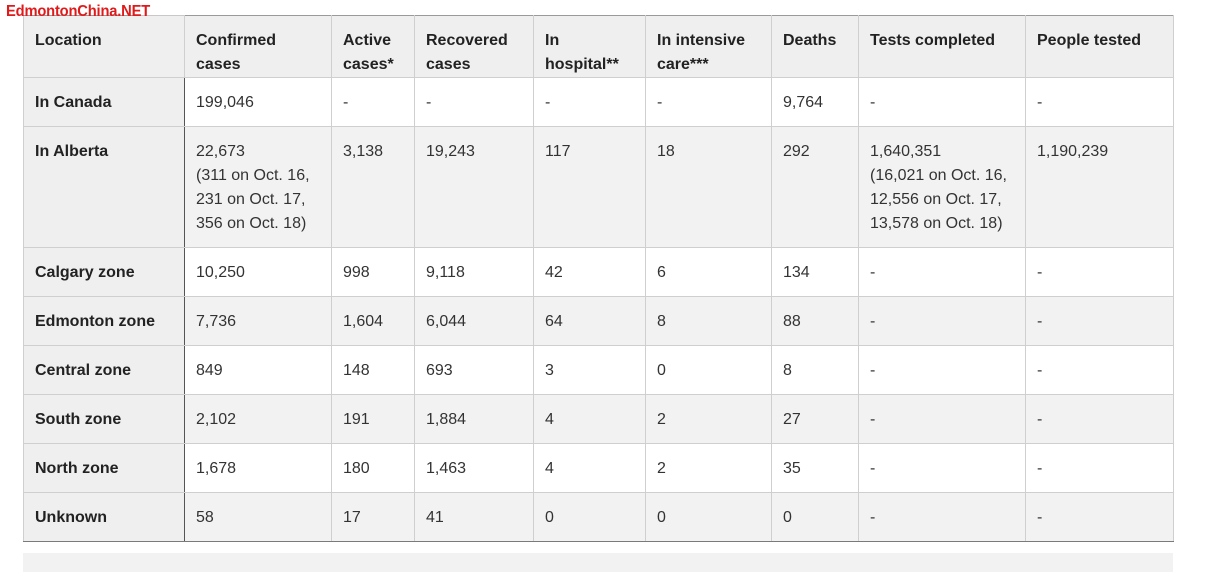  Describe the element at coordinates (815, 468) in the screenshot. I see `deaths-cell: 35` at that location.